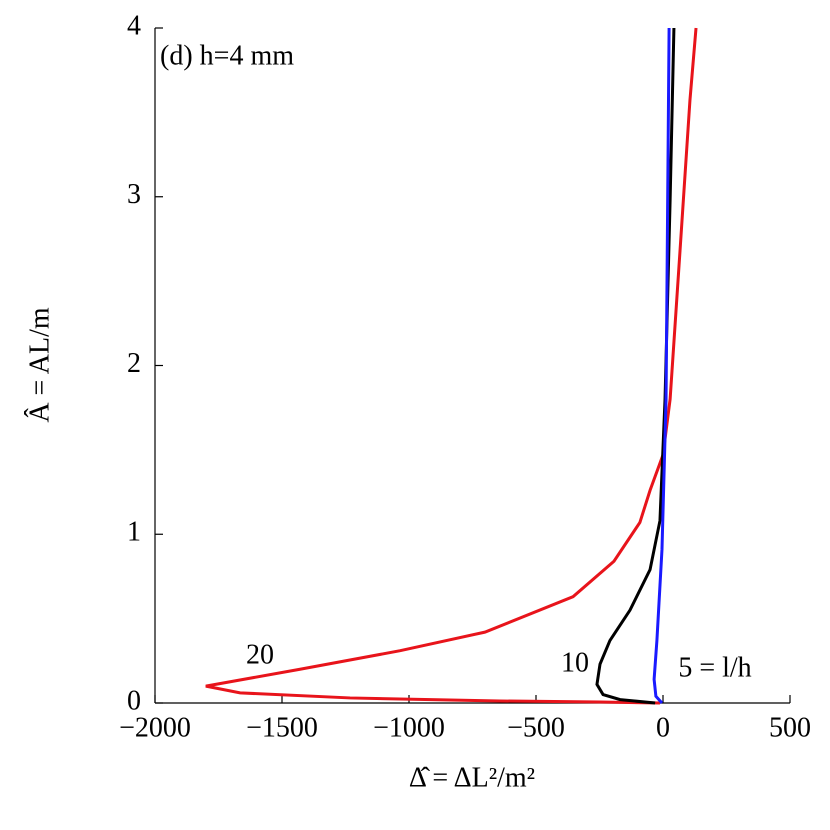 Image resolution: width=830 pixels, height=830 pixels. What do you see at coordinates (134, 532) in the screenshot?
I see `y-tick-label: 1` at bounding box center [134, 532].